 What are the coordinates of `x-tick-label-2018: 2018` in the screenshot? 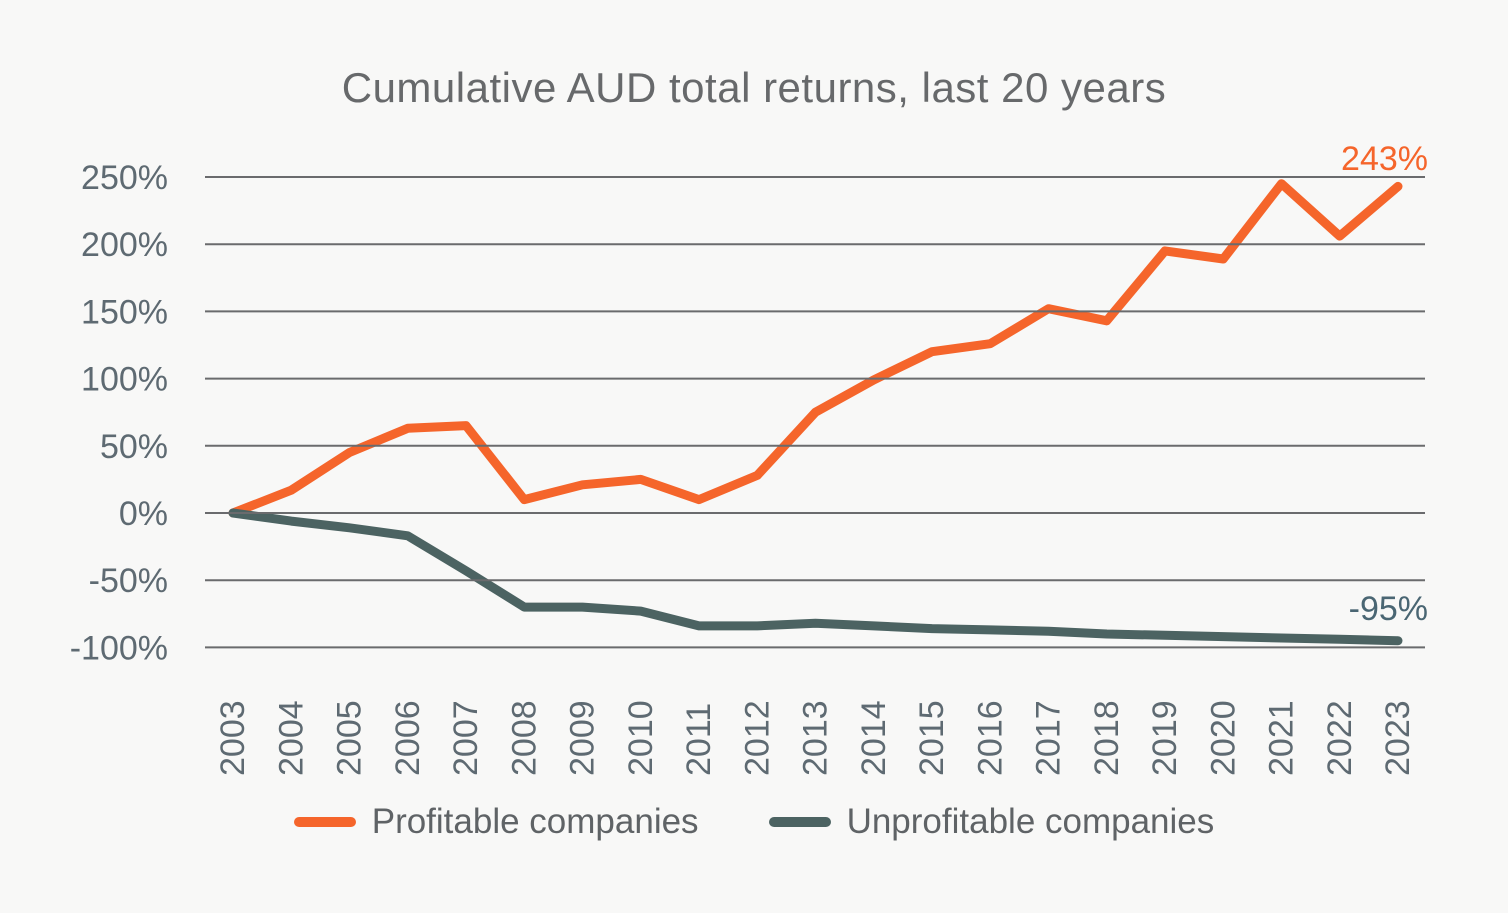 It's located at (1107, 738).